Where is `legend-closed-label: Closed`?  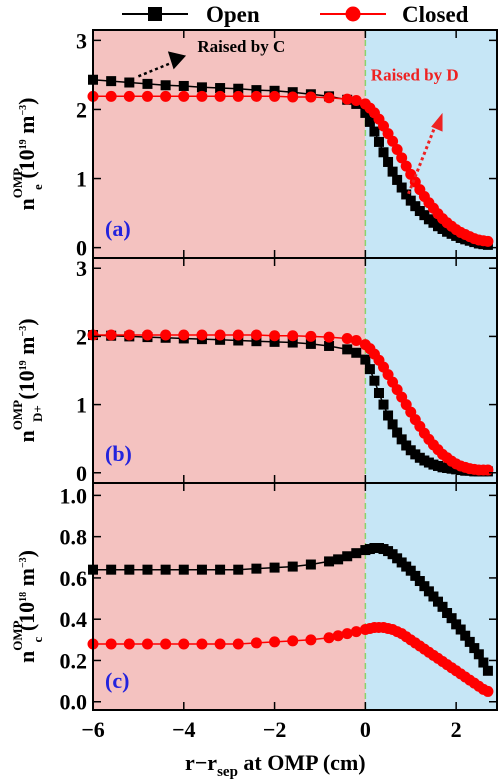
legend-closed-label: Closed is located at coordinates (435, 14).